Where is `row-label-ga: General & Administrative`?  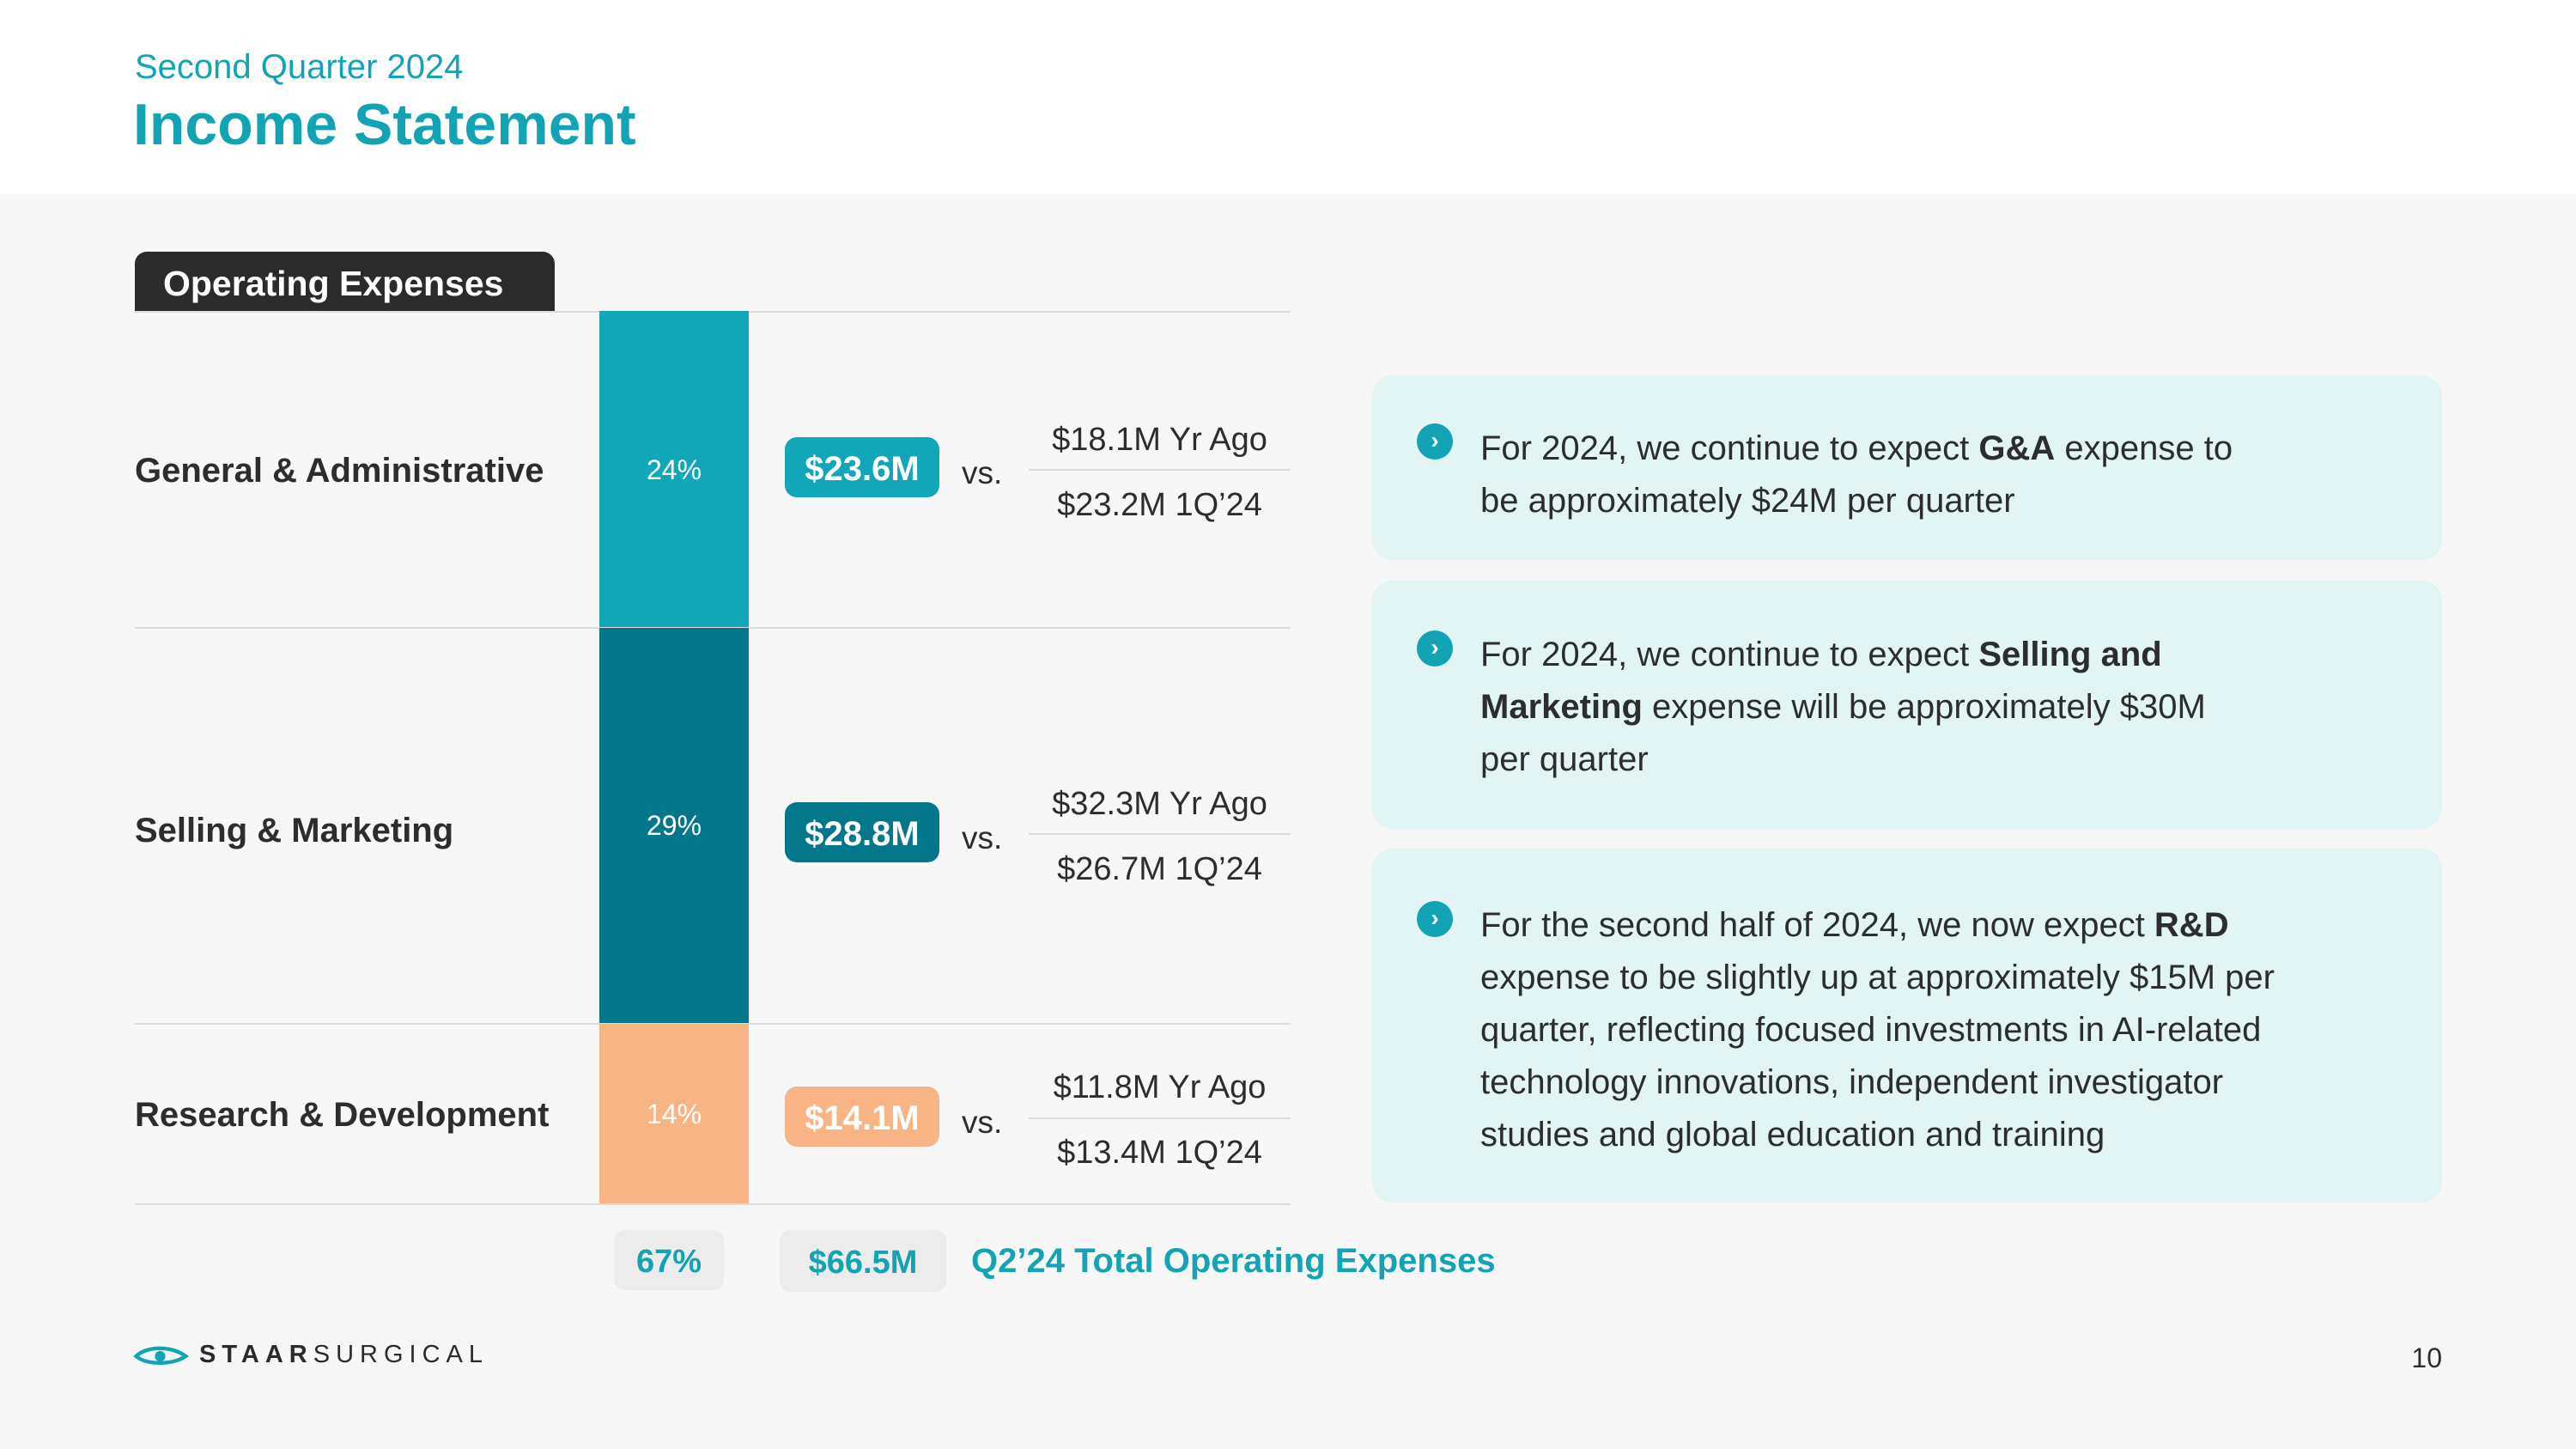 row-label-ga: General & Administrative is located at coordinates (339, 471).